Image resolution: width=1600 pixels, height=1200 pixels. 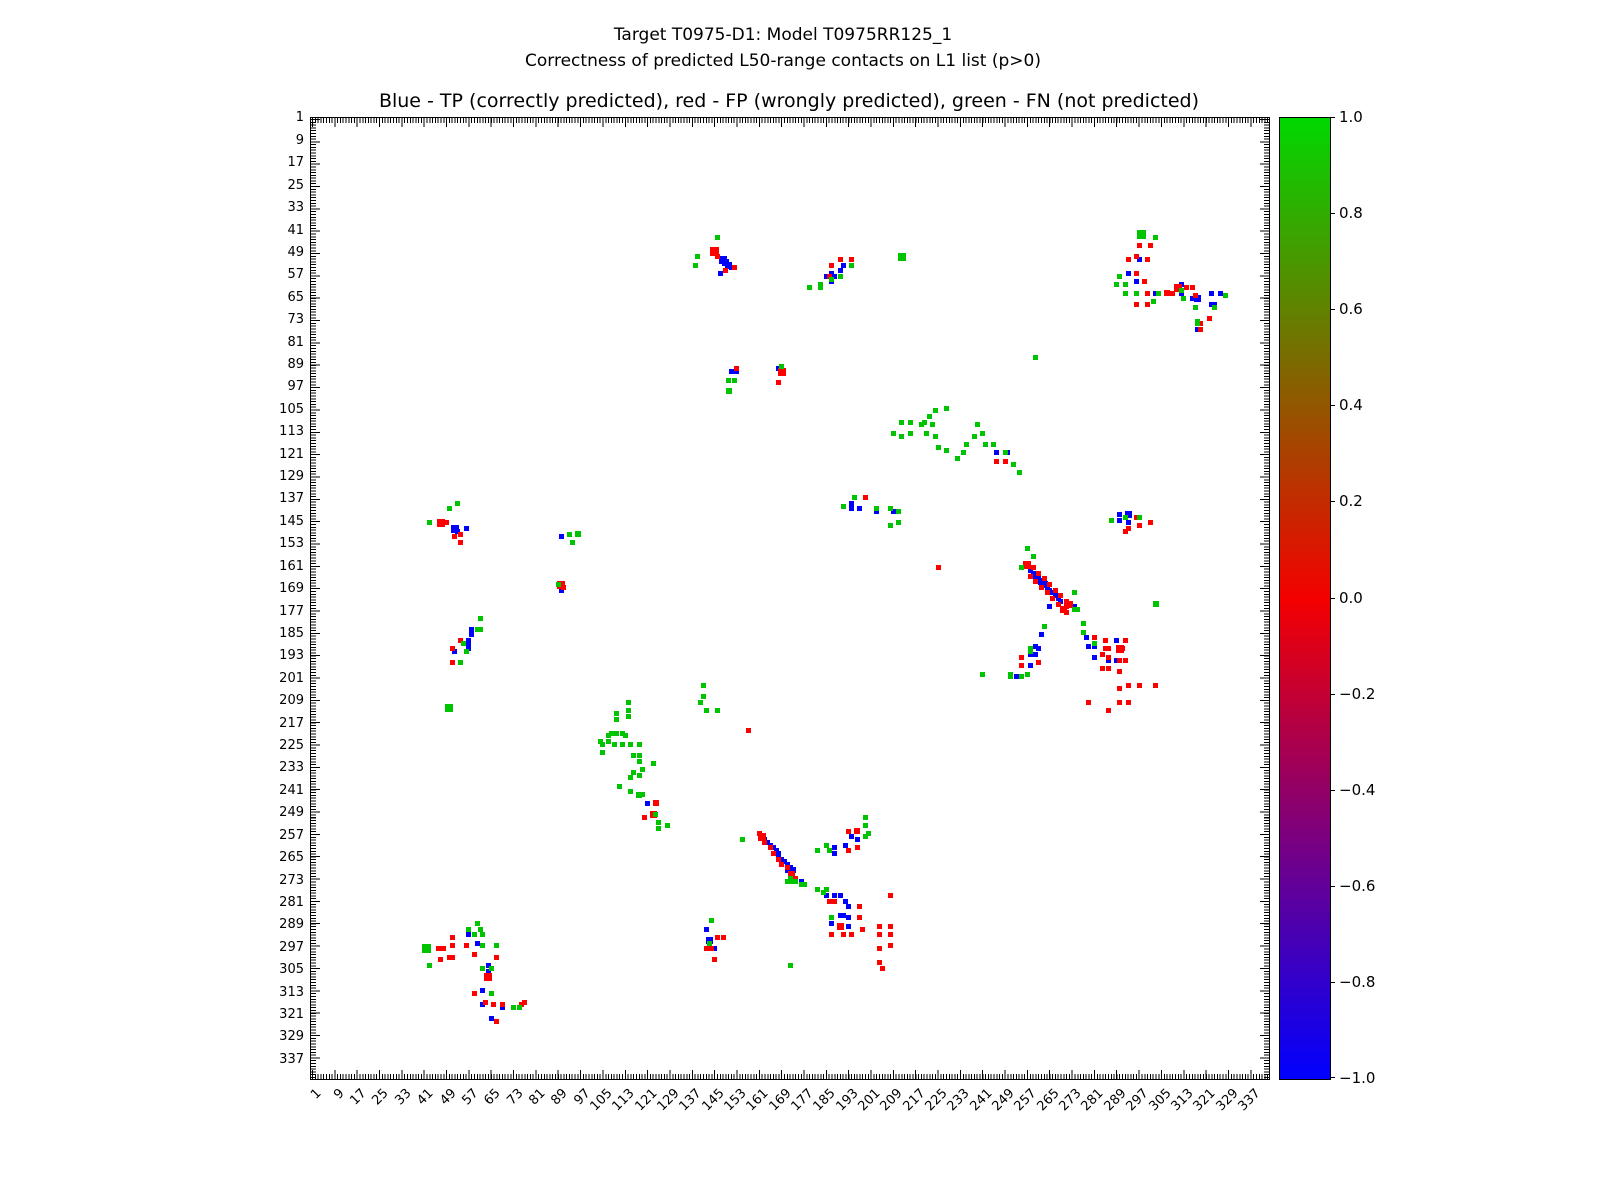 I want to click on colorbar-tick-label: 0.2, so click(x=1351, y=501).